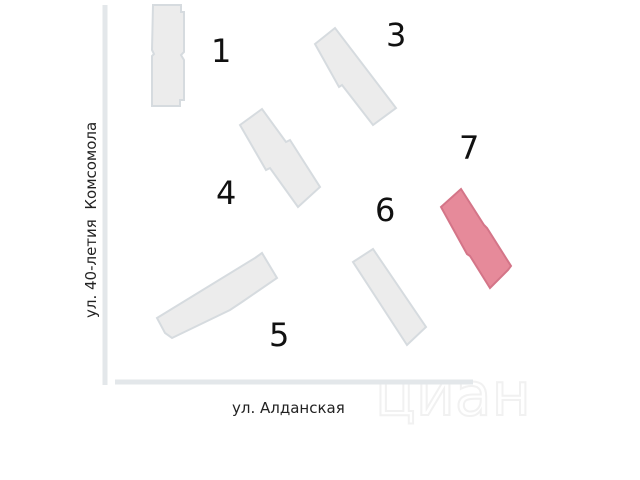 This screenshot has height=480, width=640. I want to click on building-label-7: 7, so click(469, 148).